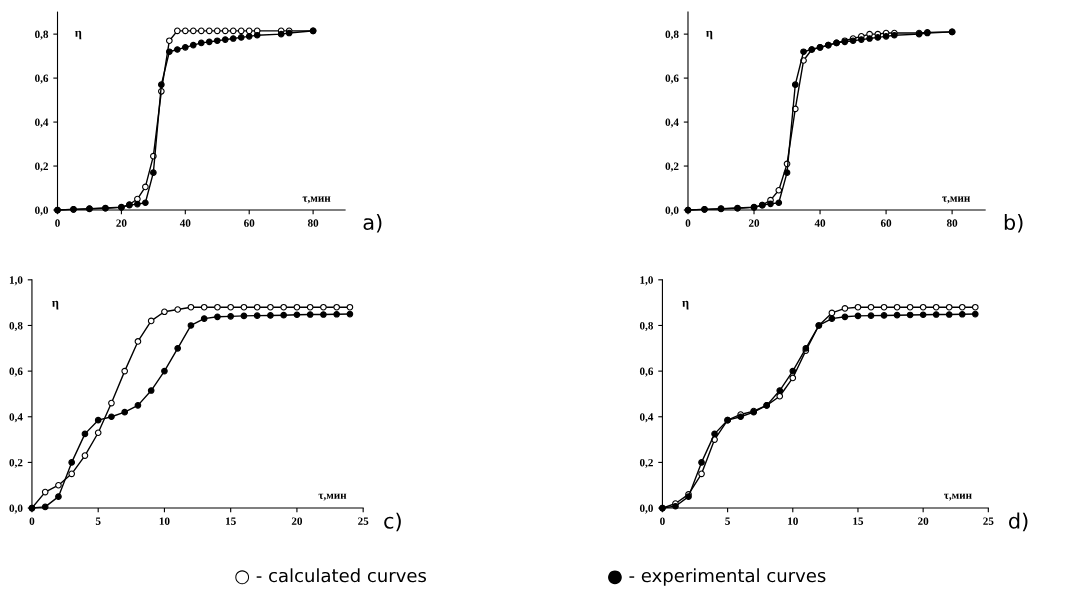 The height and width of the screenshot is (607, 1065). What do you see at coordinates (392, 522) in the screenshot?
I see `text: c)` at bounding box center [392, 522].